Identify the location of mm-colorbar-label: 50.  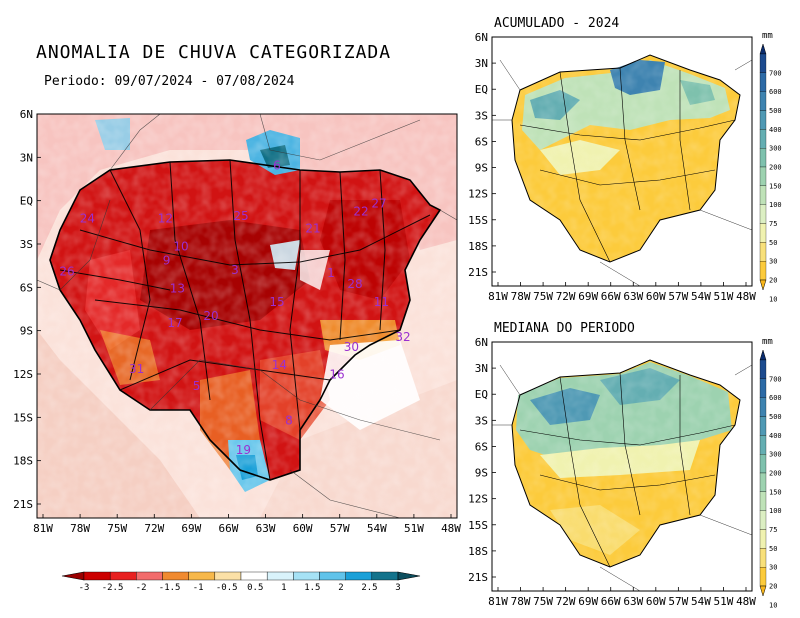
(773, 243).